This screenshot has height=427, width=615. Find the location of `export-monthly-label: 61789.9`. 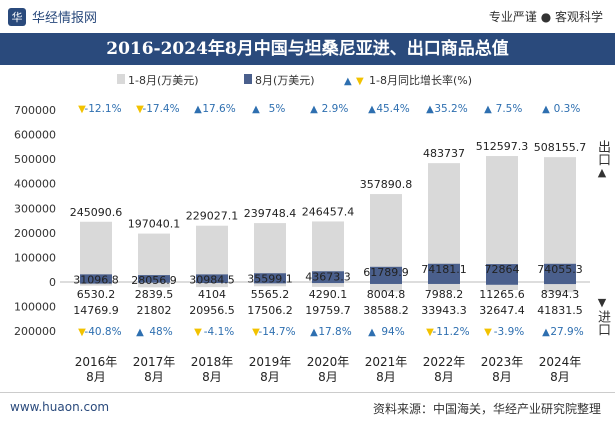

export-monthly-label: 61789.9 is located at coordinates (386, 272).